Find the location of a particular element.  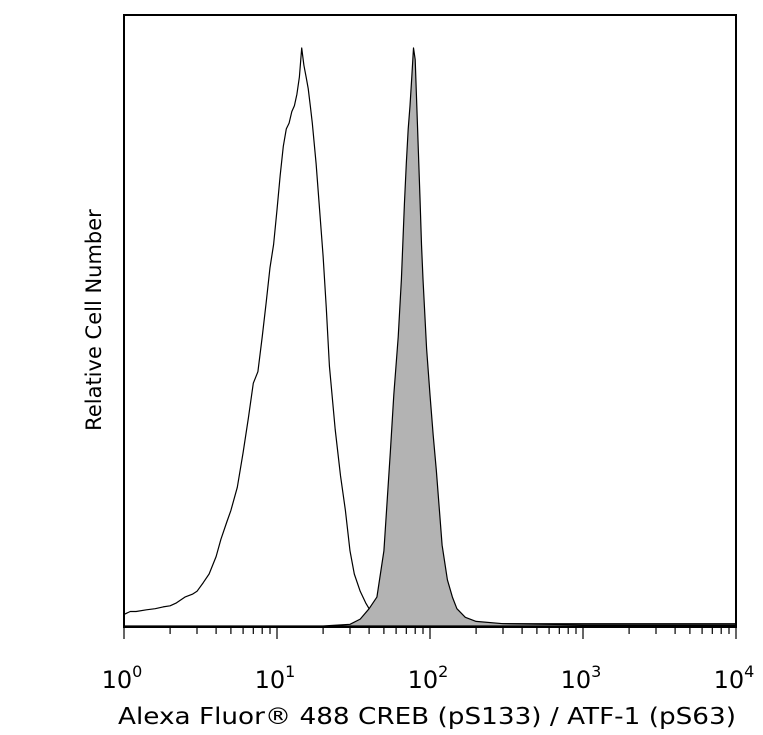

x-axis-ticks is located at coordinates (430, 633).